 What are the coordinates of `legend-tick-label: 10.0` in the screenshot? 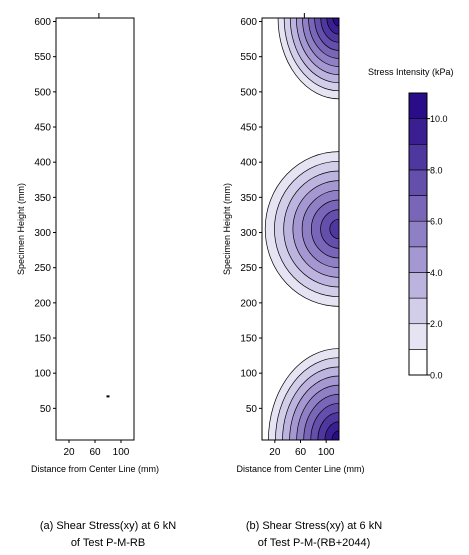 It's located at (439, 119).